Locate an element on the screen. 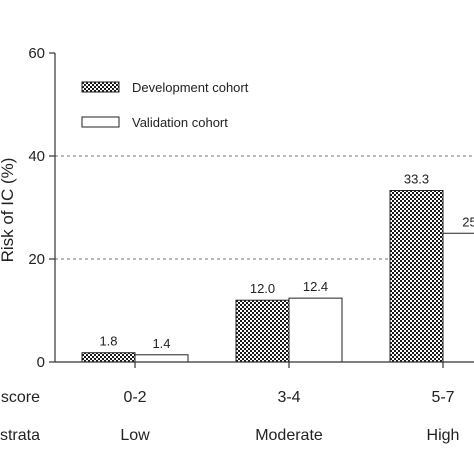 The image size is (474, 474). x-ticks: 0-2 Low 3-4 Moderate 5-7 High is located at coordinates (289, 403).